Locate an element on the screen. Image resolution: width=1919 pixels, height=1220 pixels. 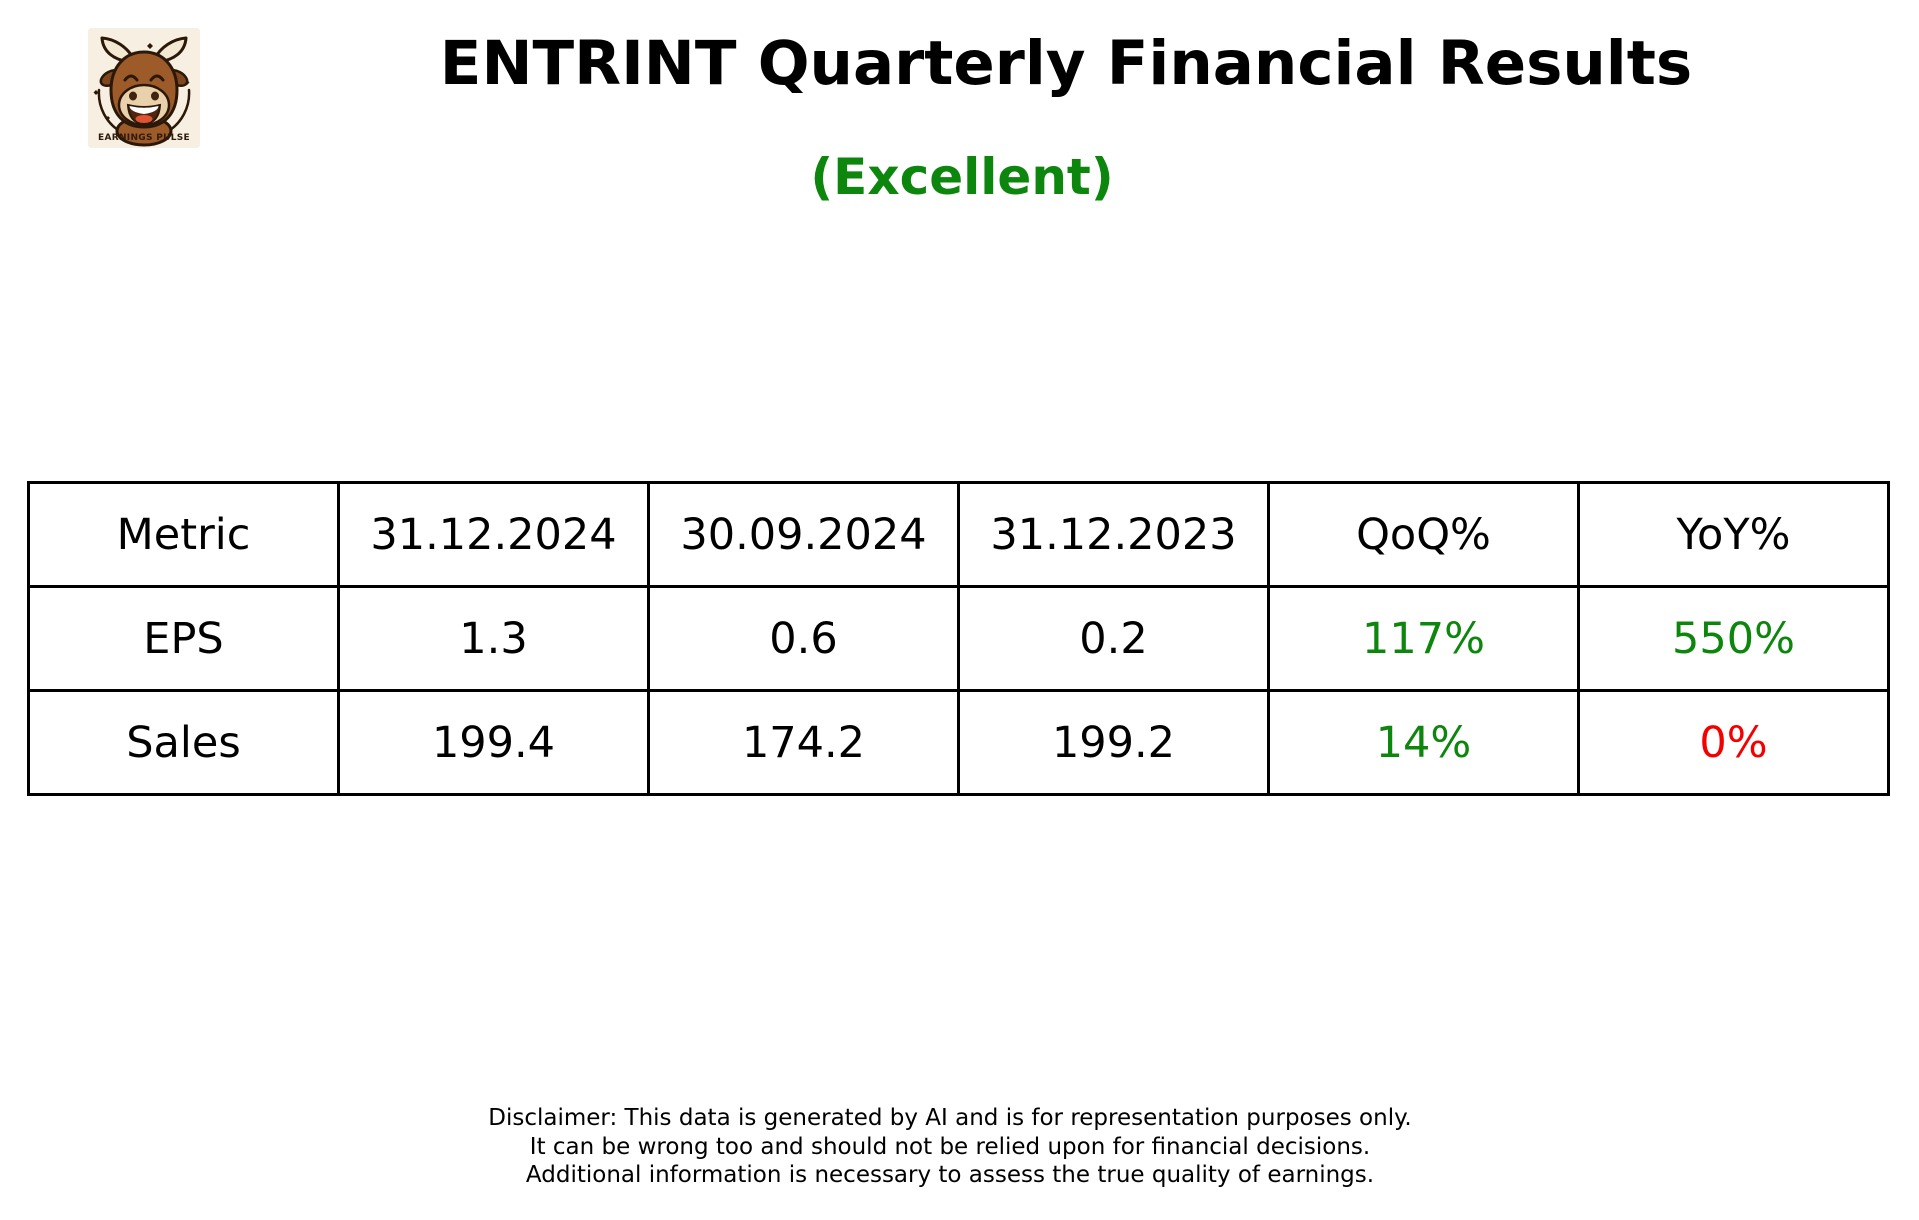
sales-yoy-cell: 0% is located at coordinates (1733, 742).